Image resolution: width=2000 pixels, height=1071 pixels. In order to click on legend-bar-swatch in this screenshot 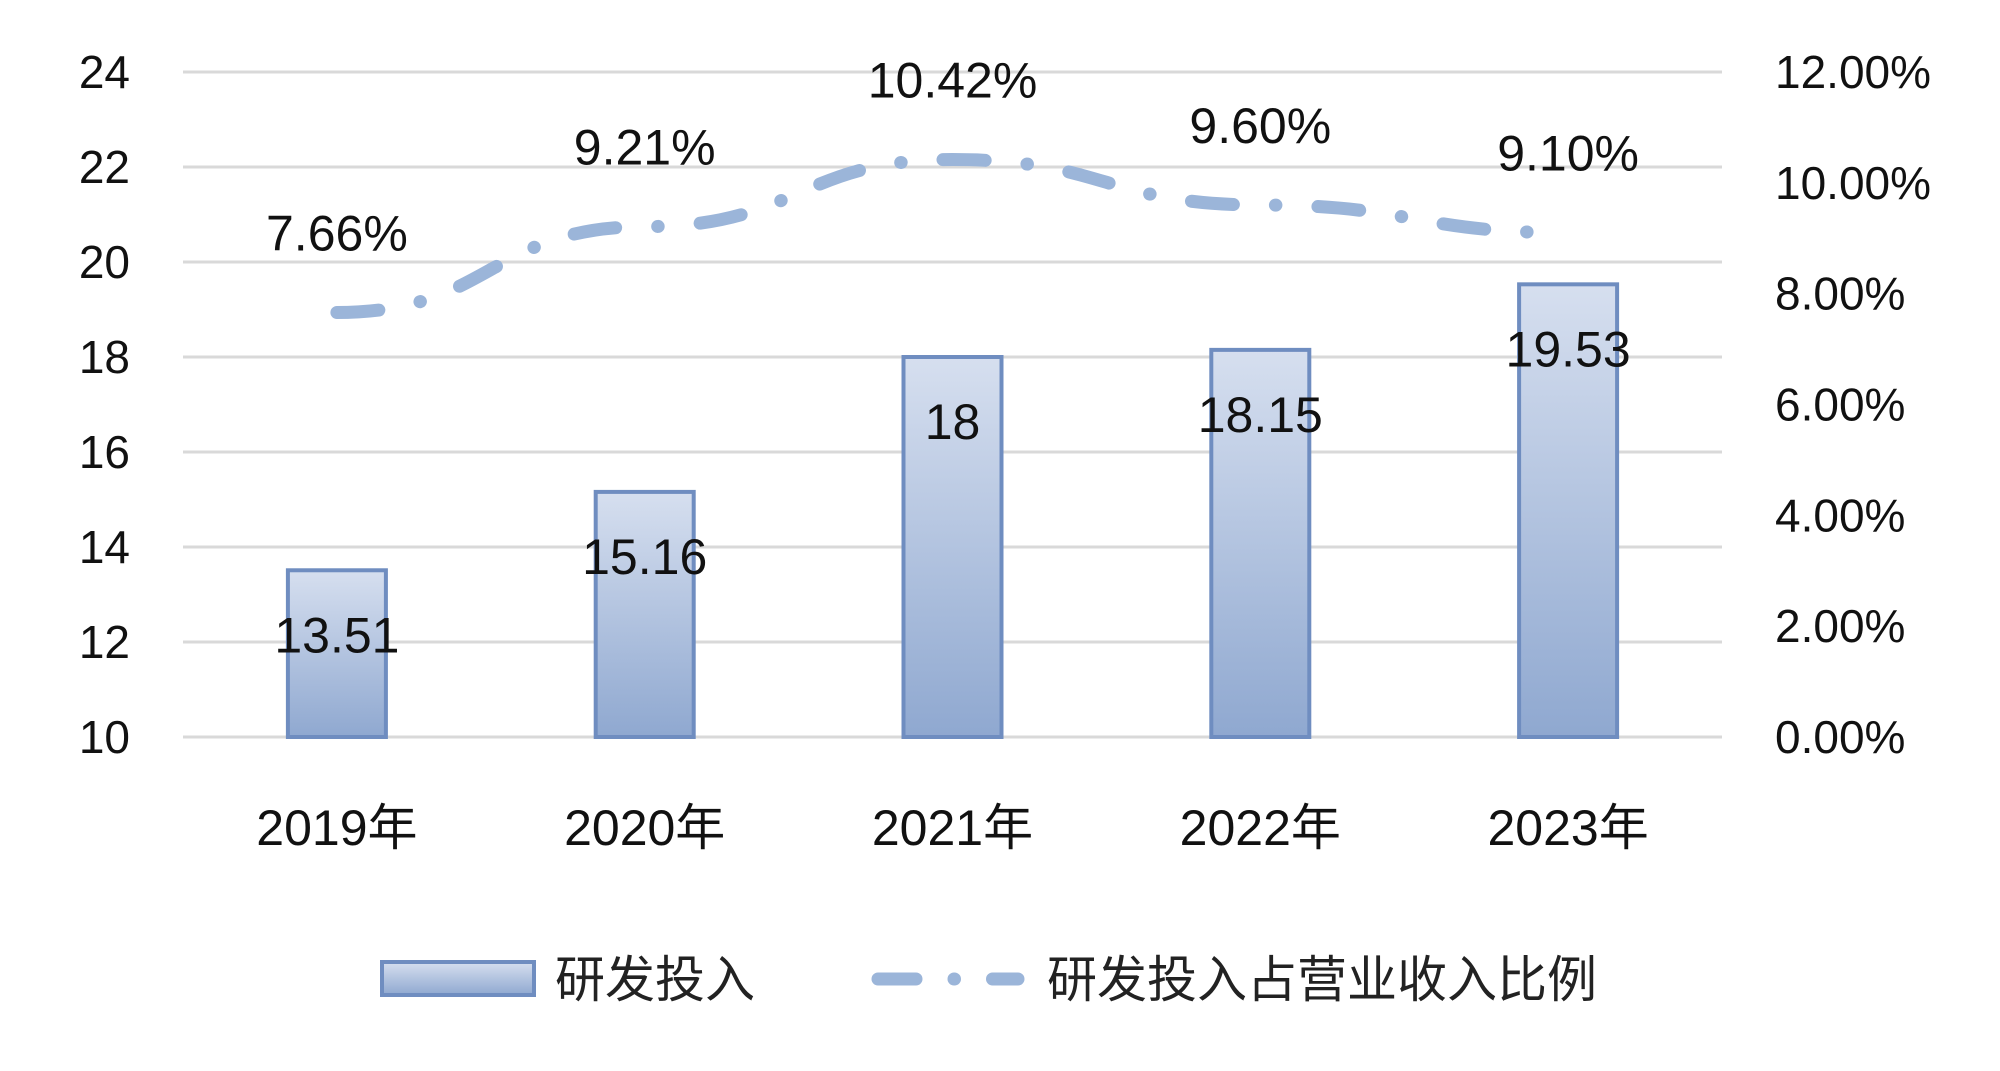, I will do `click(458, 978)`.